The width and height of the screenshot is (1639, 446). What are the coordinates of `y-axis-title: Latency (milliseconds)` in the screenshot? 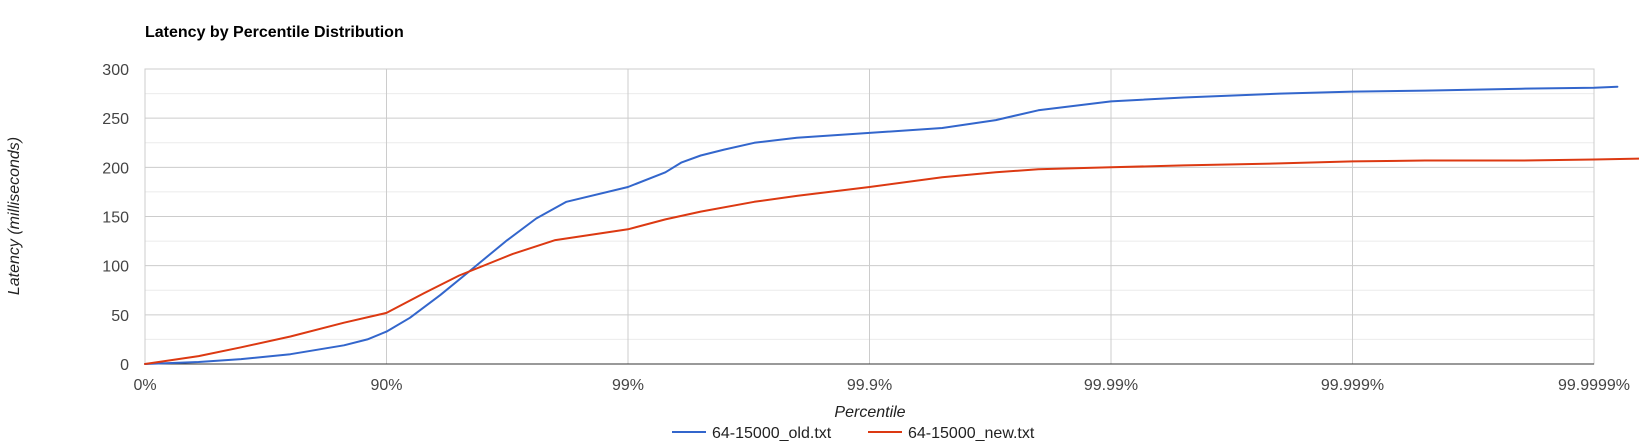 It's located at (14, 216).